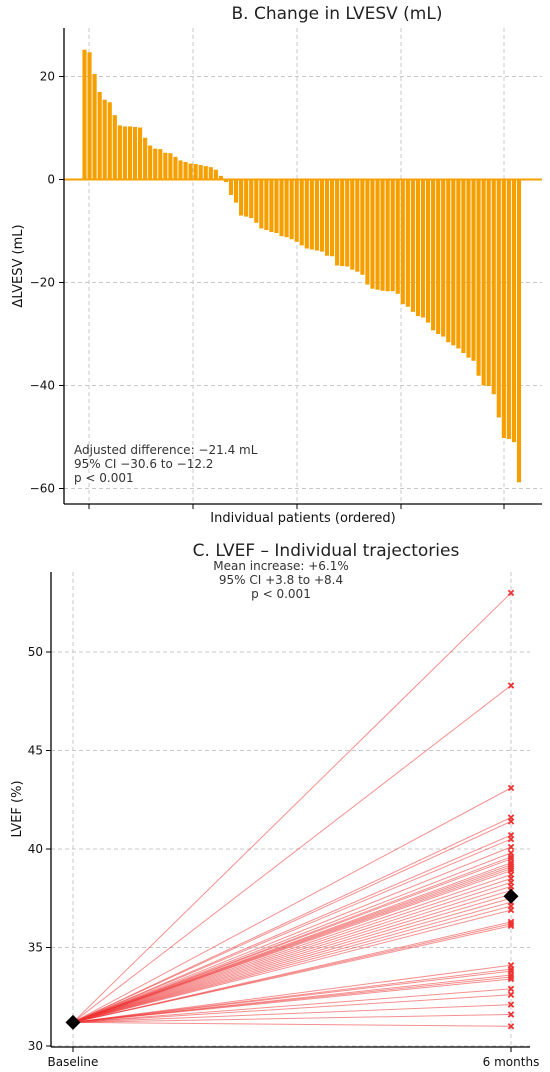  What do you see at coordinates (511, 1062) in the screenshot?
I see `lvef-x-tick-6-months: 6 months` at bounding box center [511, 1062].